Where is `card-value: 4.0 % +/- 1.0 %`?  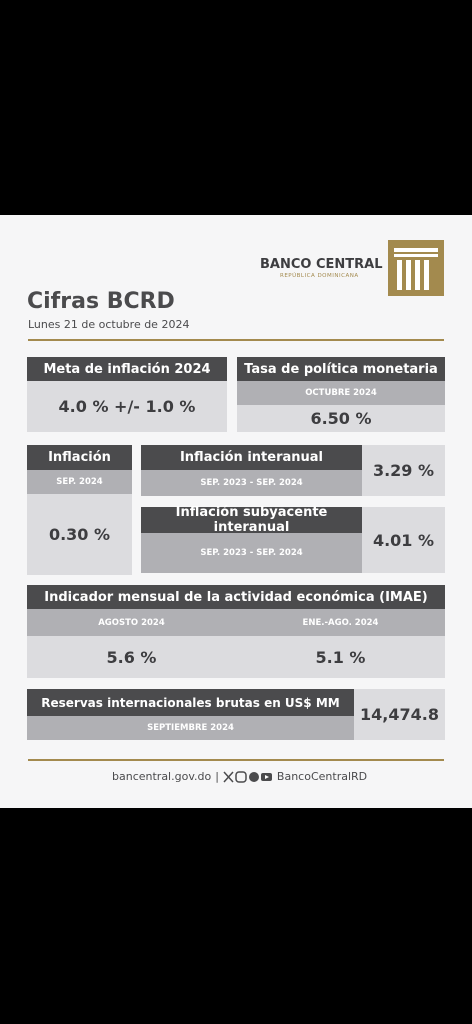 card-value: 4.0 % +/- 1.0 % is located at coordinates (127, 406).